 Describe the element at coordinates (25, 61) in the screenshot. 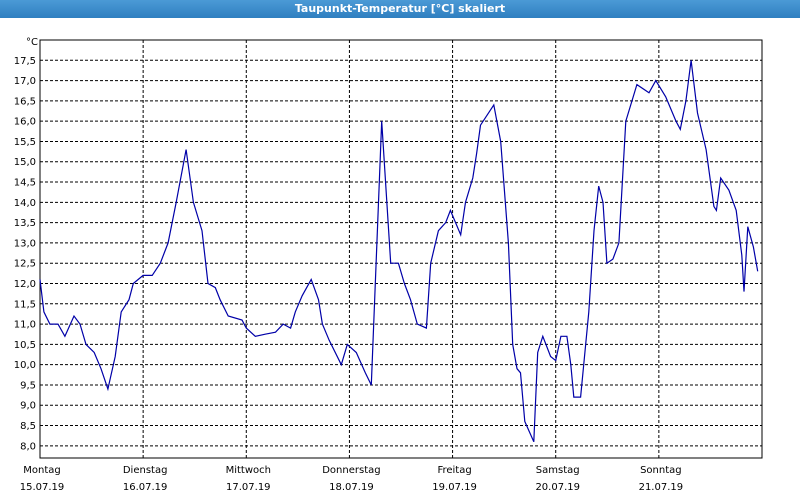

I see `y-tick-label: 17,5` at that location.